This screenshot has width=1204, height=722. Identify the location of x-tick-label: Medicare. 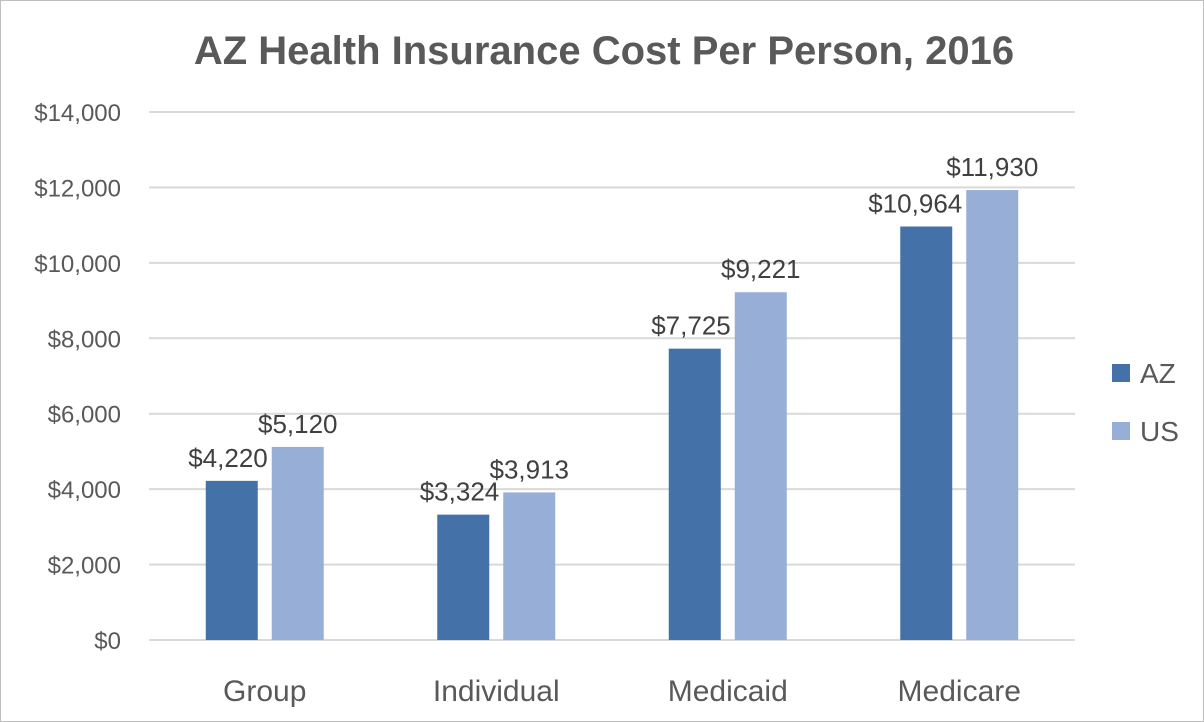
(959, 691).